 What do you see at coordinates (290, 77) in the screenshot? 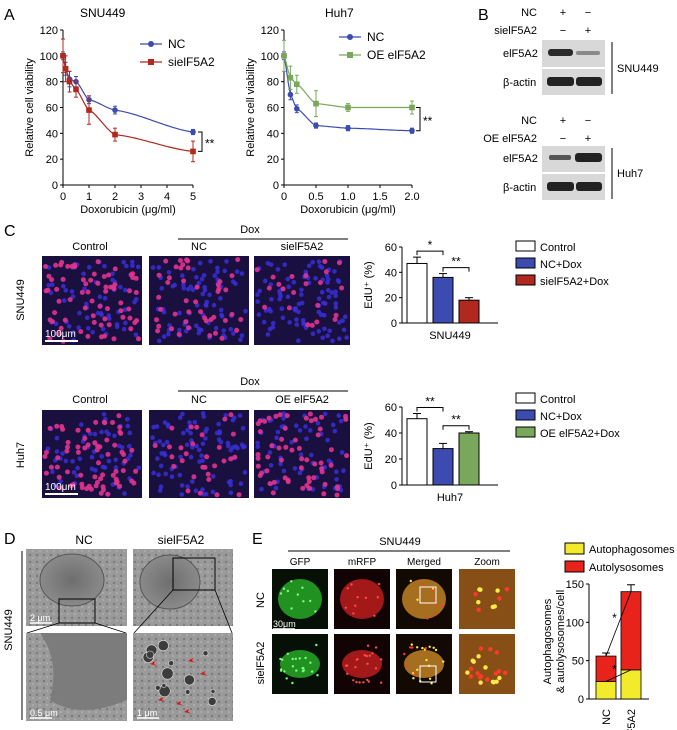
I see `A-right-series-1-point` at bounding box center [290, 77].